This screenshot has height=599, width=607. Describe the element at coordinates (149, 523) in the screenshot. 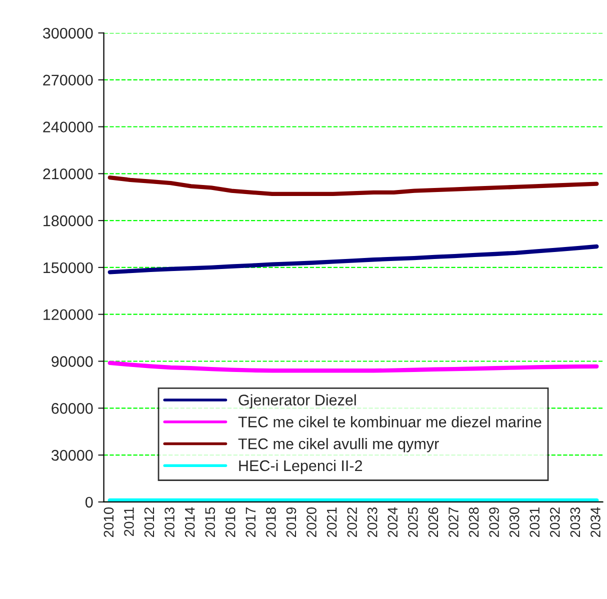

I see `x-tick-label: 2012` at that location.